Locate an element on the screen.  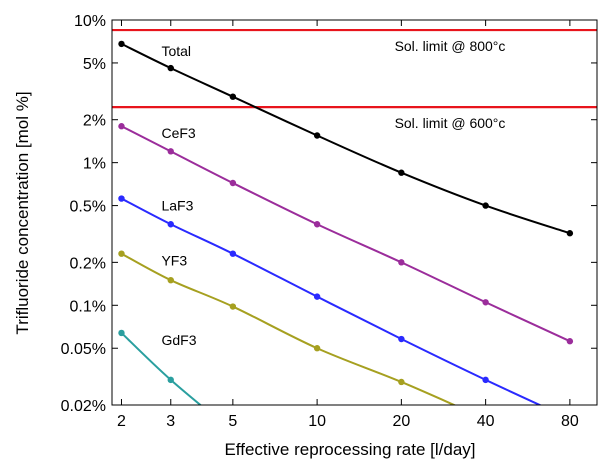
series-label-gdf3: GdF3 is located at coordinates (178, 340).